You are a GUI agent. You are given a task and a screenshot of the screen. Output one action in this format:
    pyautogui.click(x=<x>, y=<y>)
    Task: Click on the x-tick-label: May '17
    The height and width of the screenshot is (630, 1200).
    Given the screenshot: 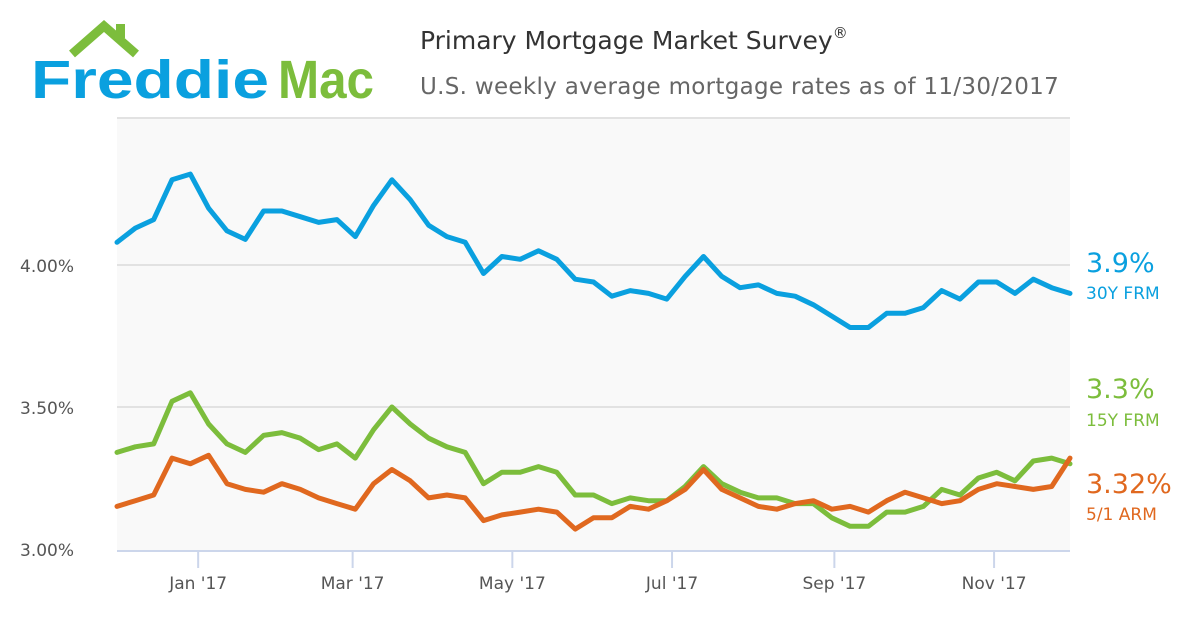 What is the action you would take?
    pyautogui.click(x=512, y=584)
    